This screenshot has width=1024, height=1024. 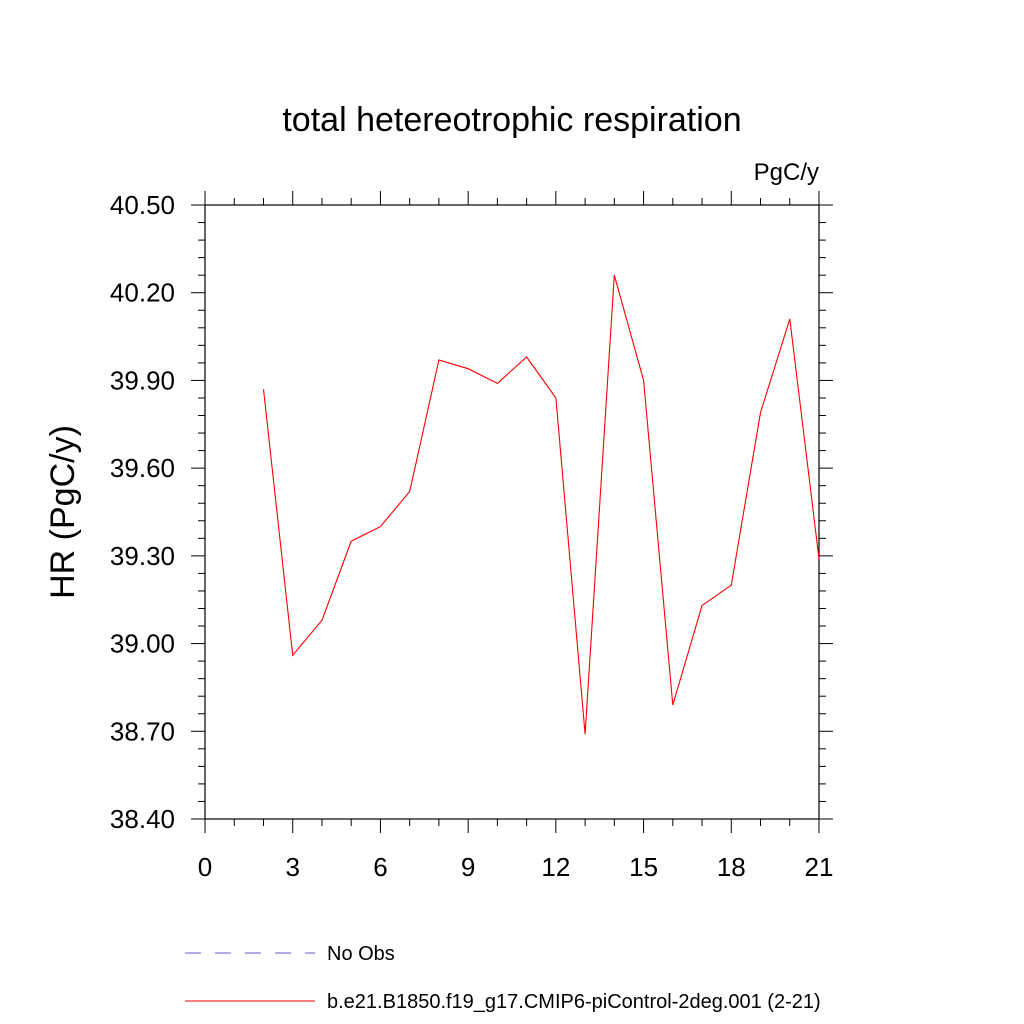 I want to click on x-tick-label: 9, so click(x=468, y=867).